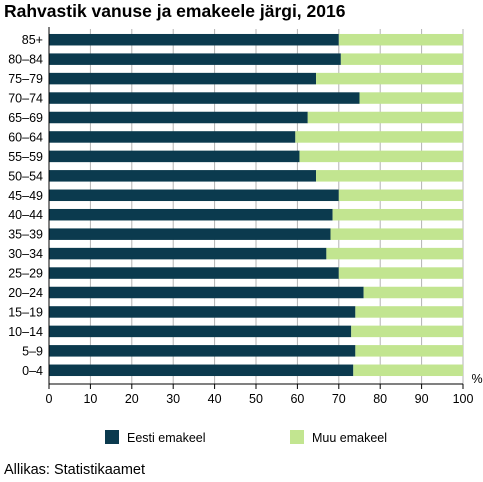 Image resolution: width=483 pixels, height=482 pixels. Describe the element at coordinates (49, 399) in the screenshot. I see `x-tick-label: 0` at that location.